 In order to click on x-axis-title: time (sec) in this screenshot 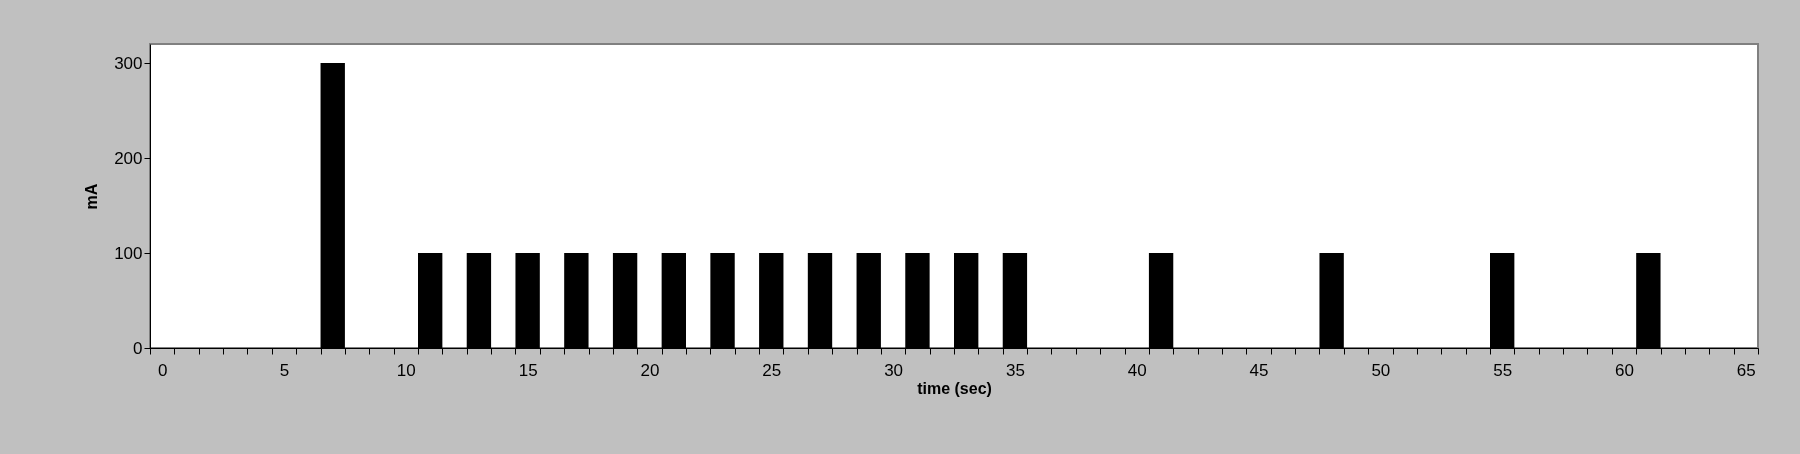, I will do `click(954, 388)`.